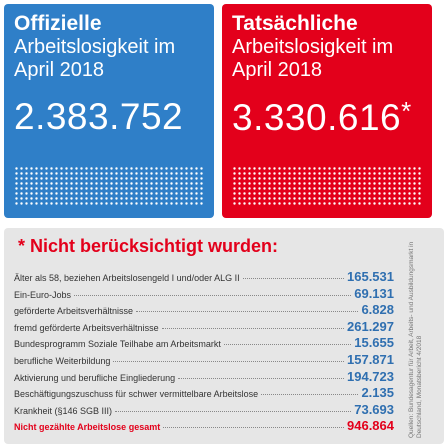 Image resolution: width=448 pixels, height=448 pixels. I want to click on total-row: Nicht gezählte Arbeitslose gesamt 946.864, so click(204, 426).